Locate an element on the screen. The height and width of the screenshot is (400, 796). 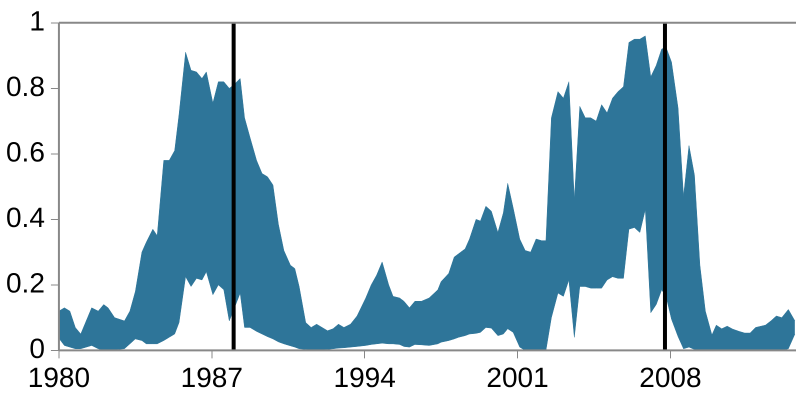
y-tick-label: 0.8 is located at coordinates (25, 86).